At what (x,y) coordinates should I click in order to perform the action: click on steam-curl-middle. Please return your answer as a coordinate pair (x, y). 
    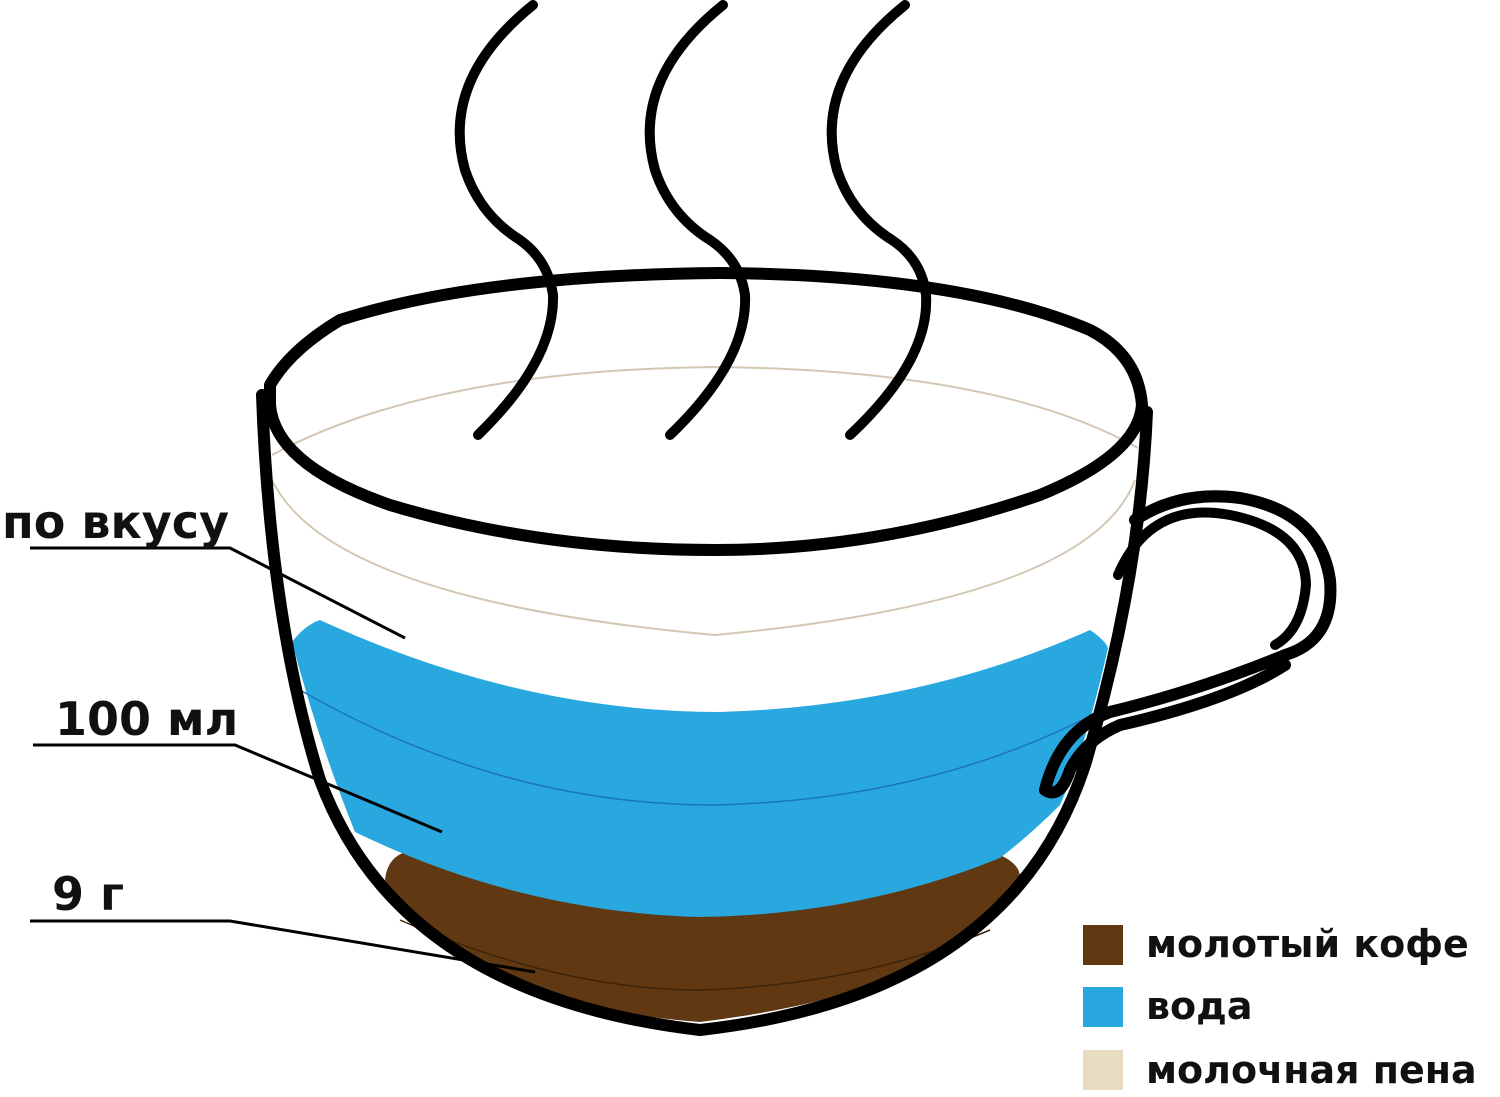
    Looking at the image, I should click on (697, 220).